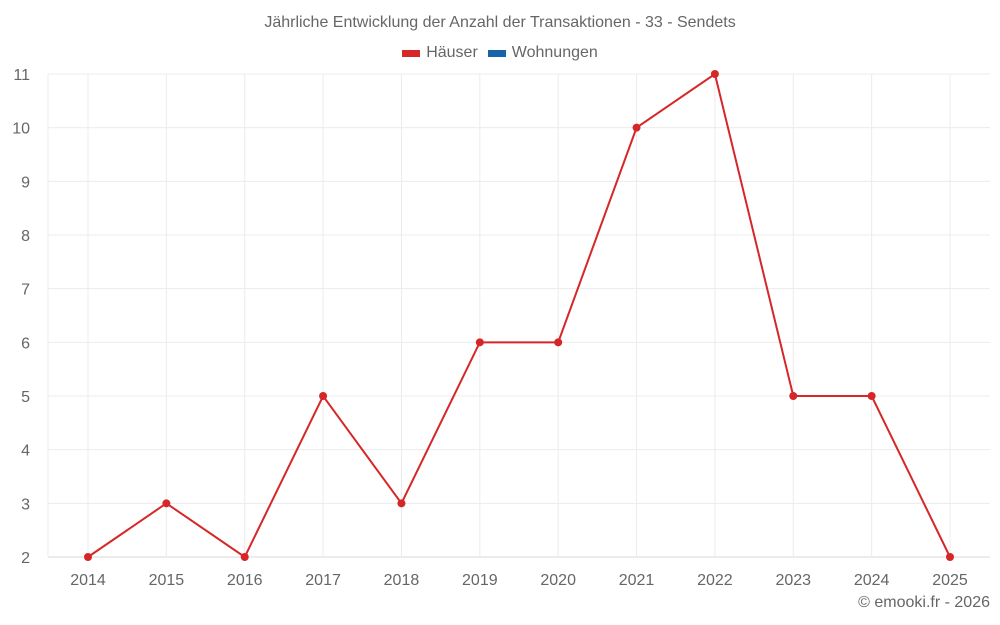 The width and height of the screenshot is (1000, 625). I want to click on y-tick-label: 4, so click(25, 451).